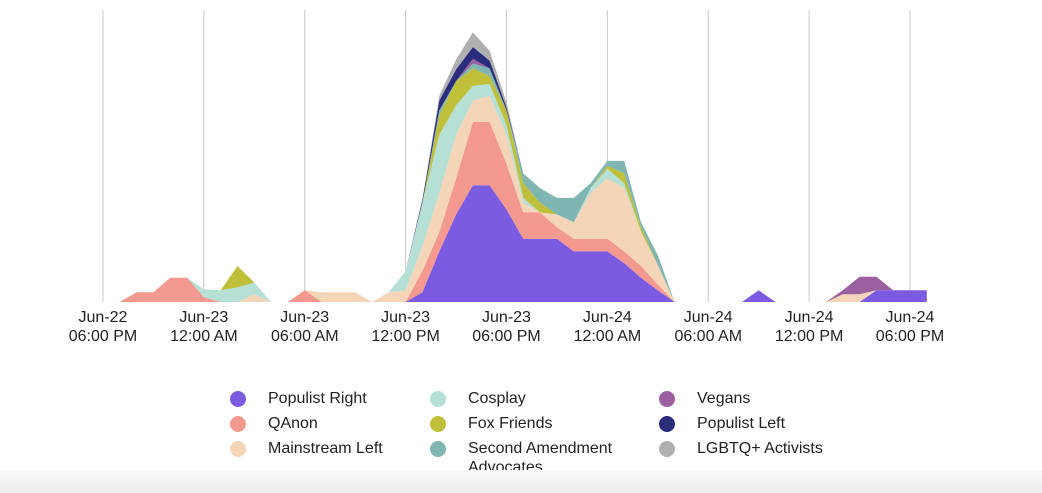 Image resolution: width=1042 pixels, height=493 pixels. What do you see at coordinates (741, 423) in the screenshot?
I see `legend-label: Populist Left` at bounding box center [741, 423].